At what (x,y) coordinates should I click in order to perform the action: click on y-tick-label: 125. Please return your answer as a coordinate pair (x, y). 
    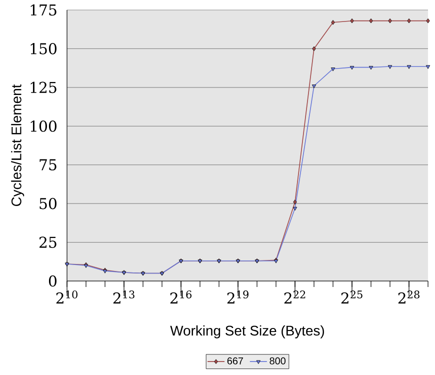
    Looking at the image, I should click on (43, 88).